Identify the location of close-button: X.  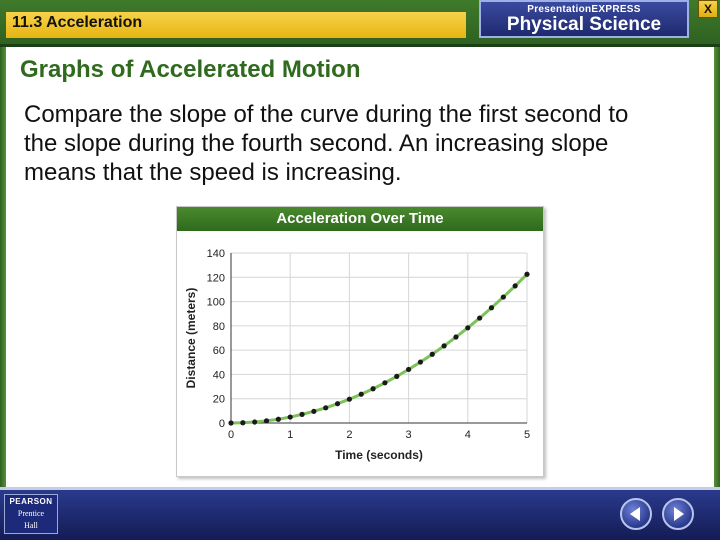
(708, 9).